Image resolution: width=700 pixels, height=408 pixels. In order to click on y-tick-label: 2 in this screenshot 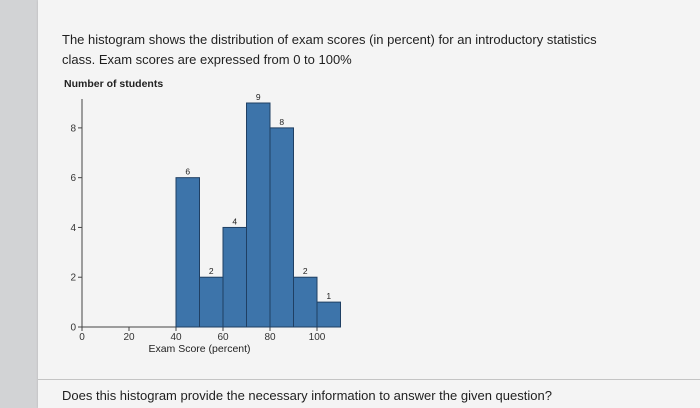, I will do `click(73, 278)`.